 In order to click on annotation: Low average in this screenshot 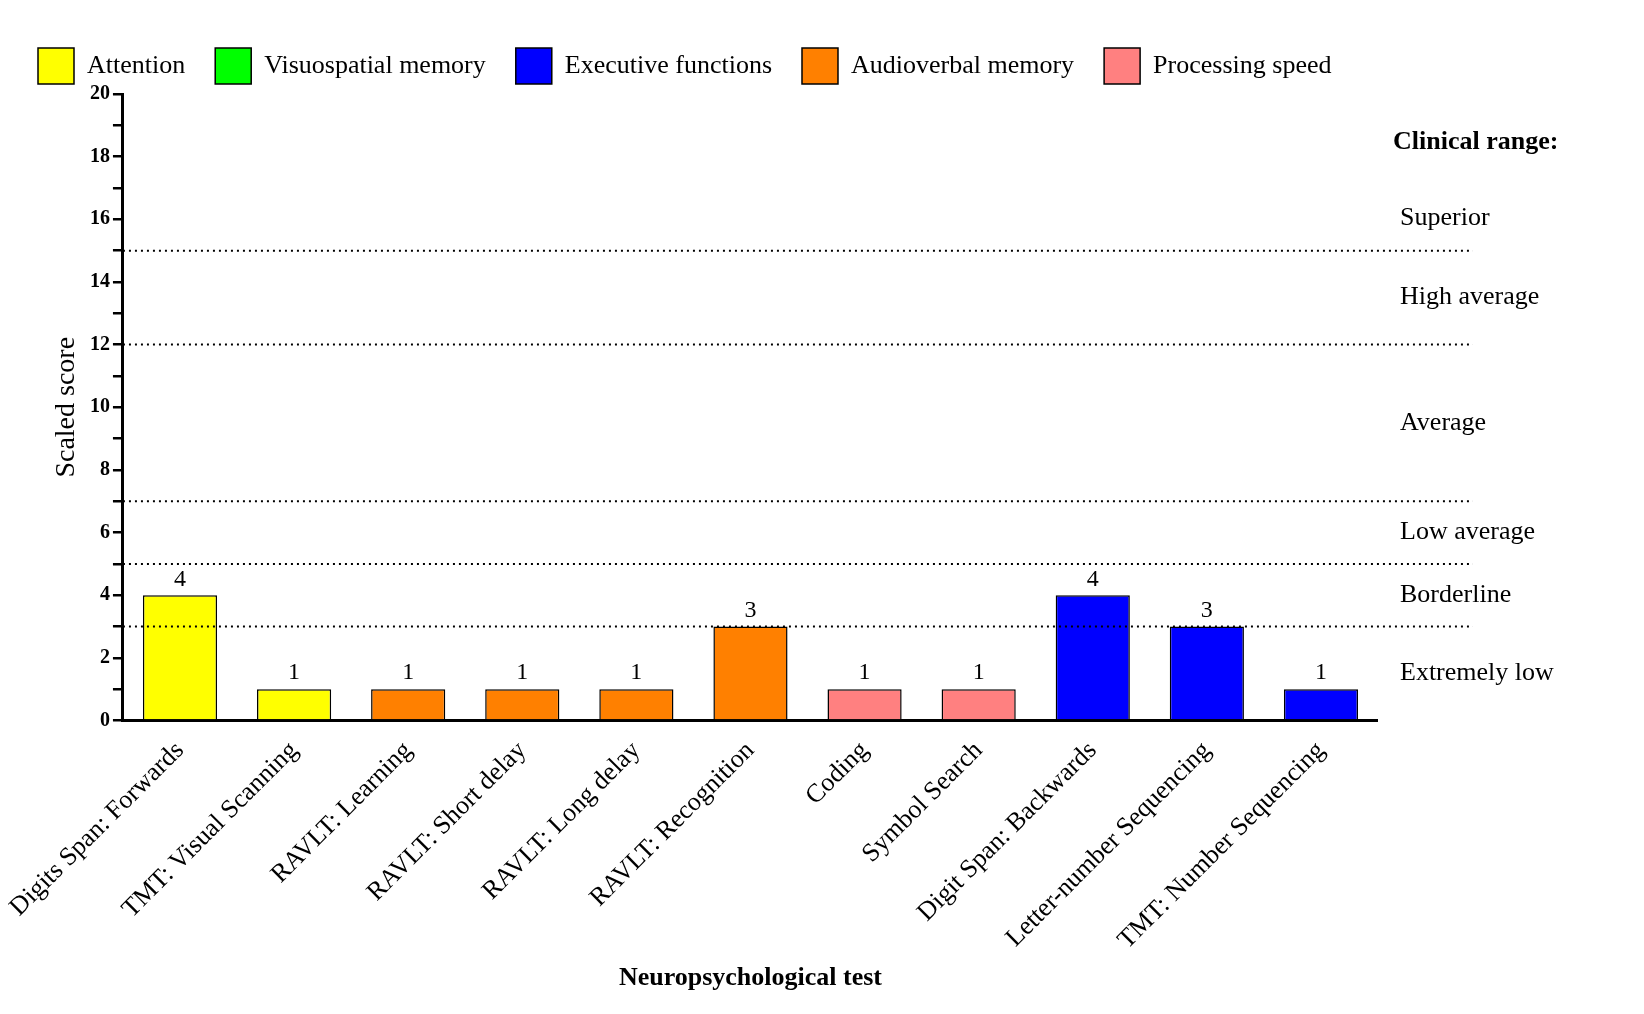, I will do `click(1467, 531)`.